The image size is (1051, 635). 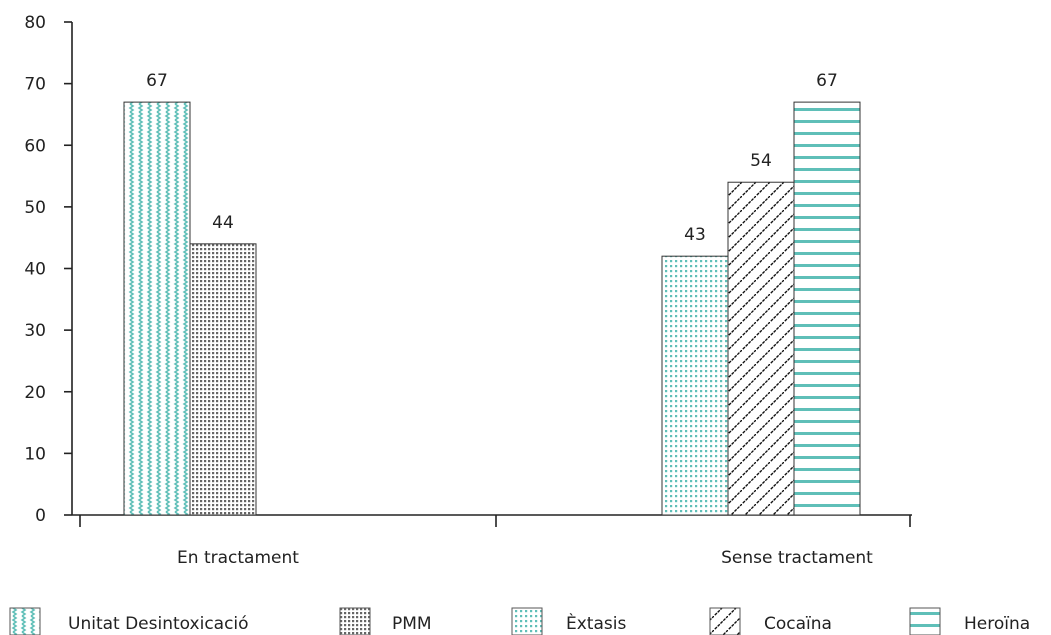 I want to click on legend-label: PMM, so click(x=412, y=624).